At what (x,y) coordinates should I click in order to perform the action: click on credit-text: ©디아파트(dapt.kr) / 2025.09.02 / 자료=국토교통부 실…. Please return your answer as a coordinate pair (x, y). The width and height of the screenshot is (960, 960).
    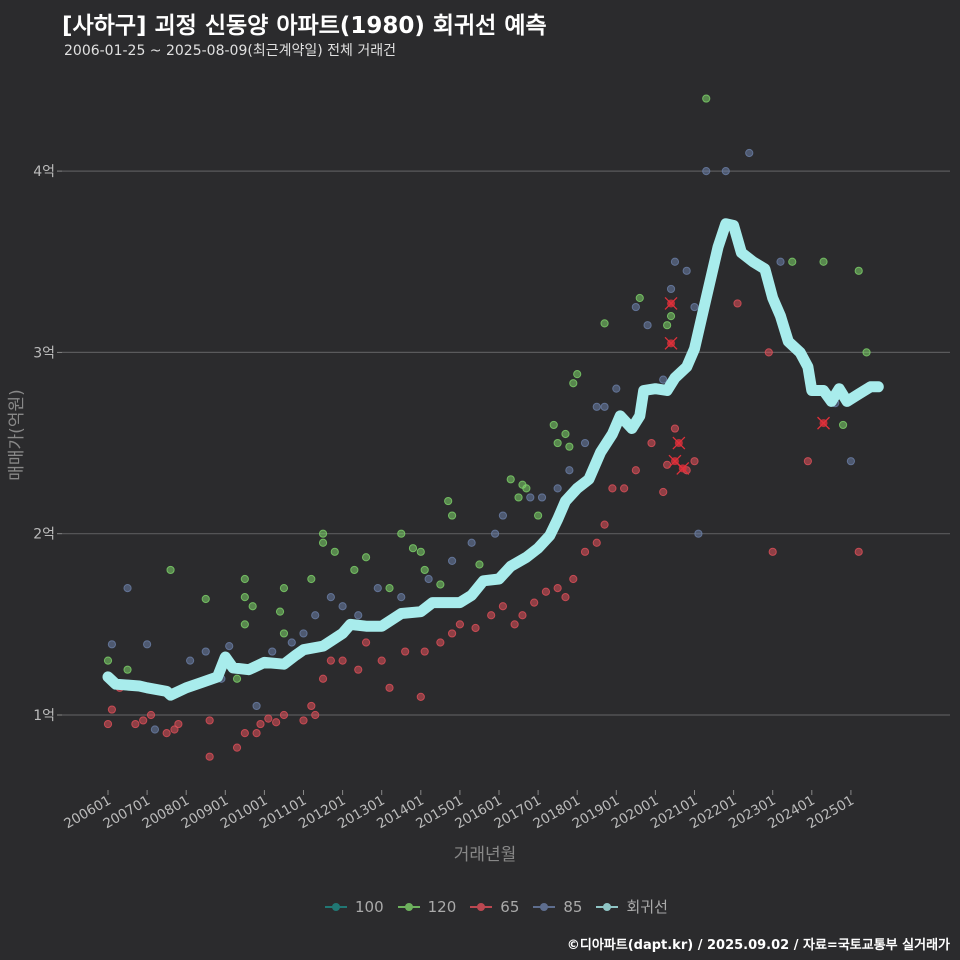
    Looking at the image, I should click on (758, 945).